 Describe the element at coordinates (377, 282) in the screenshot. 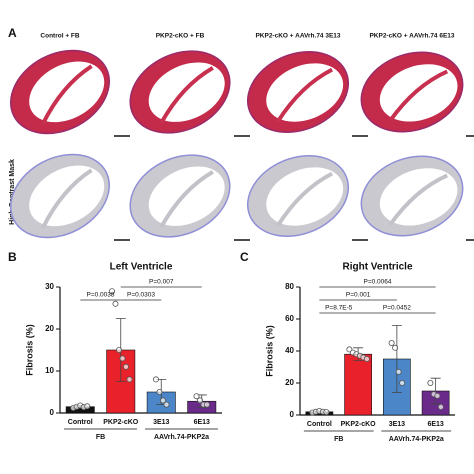

I see `comparison-label: P=0.0064` at that location.